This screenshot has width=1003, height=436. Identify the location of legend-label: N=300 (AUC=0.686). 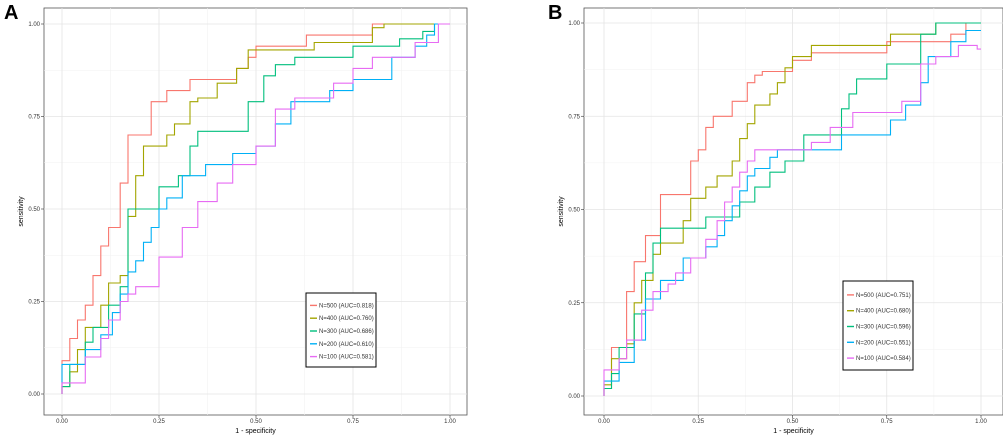
(346, 332).